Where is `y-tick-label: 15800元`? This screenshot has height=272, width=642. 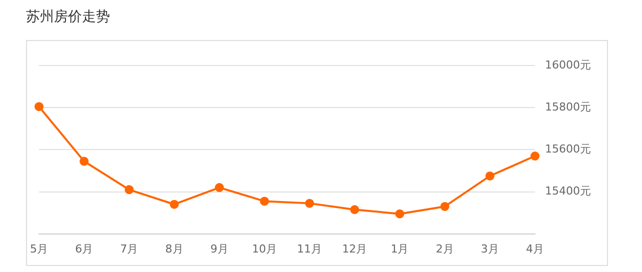 y-tick-label: 15800元 is located at coordinates (568, 107).